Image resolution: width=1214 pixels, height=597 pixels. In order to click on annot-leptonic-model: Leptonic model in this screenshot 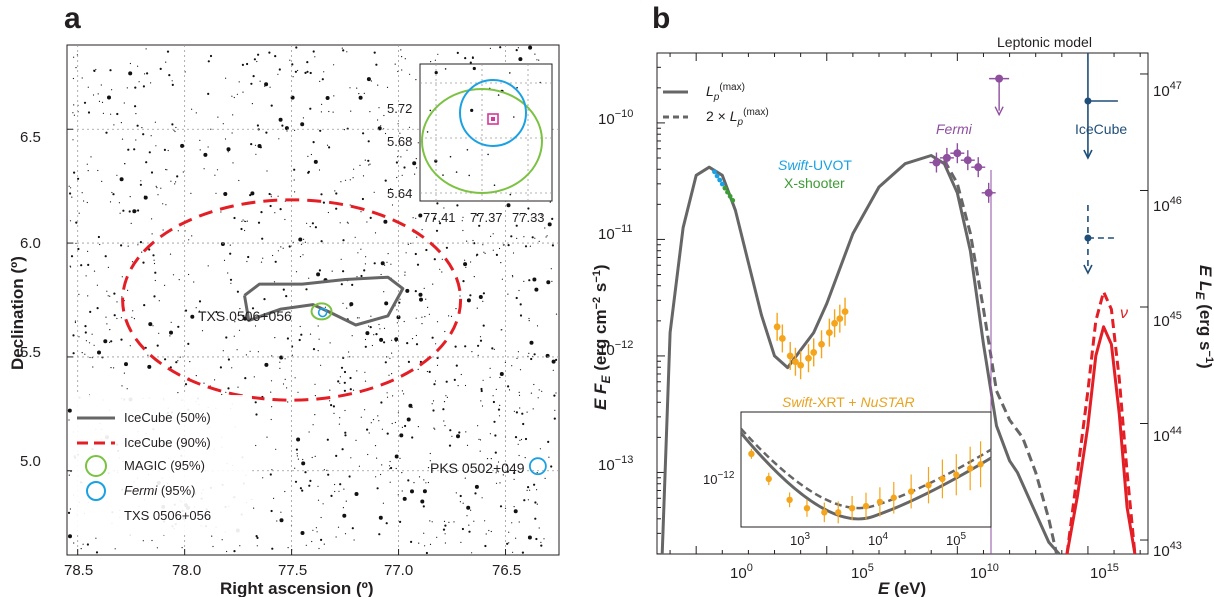, I will do `click(1044, 42)`.